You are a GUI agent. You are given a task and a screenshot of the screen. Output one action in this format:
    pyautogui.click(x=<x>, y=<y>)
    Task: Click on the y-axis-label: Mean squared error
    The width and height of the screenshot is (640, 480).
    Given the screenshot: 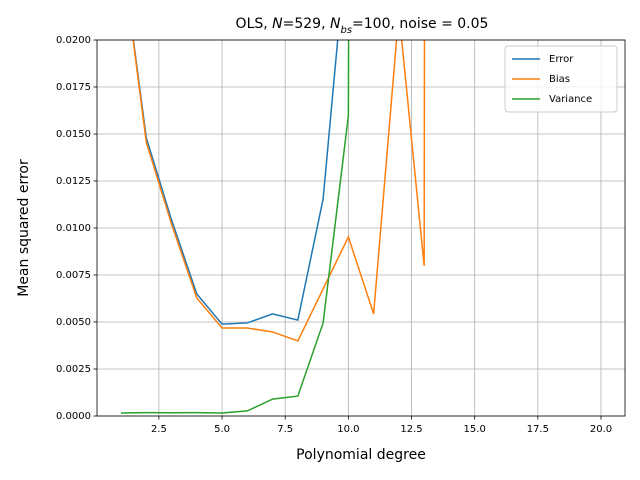 What is the action you would take?
    pyautogui.click(x=24, y=228)
    